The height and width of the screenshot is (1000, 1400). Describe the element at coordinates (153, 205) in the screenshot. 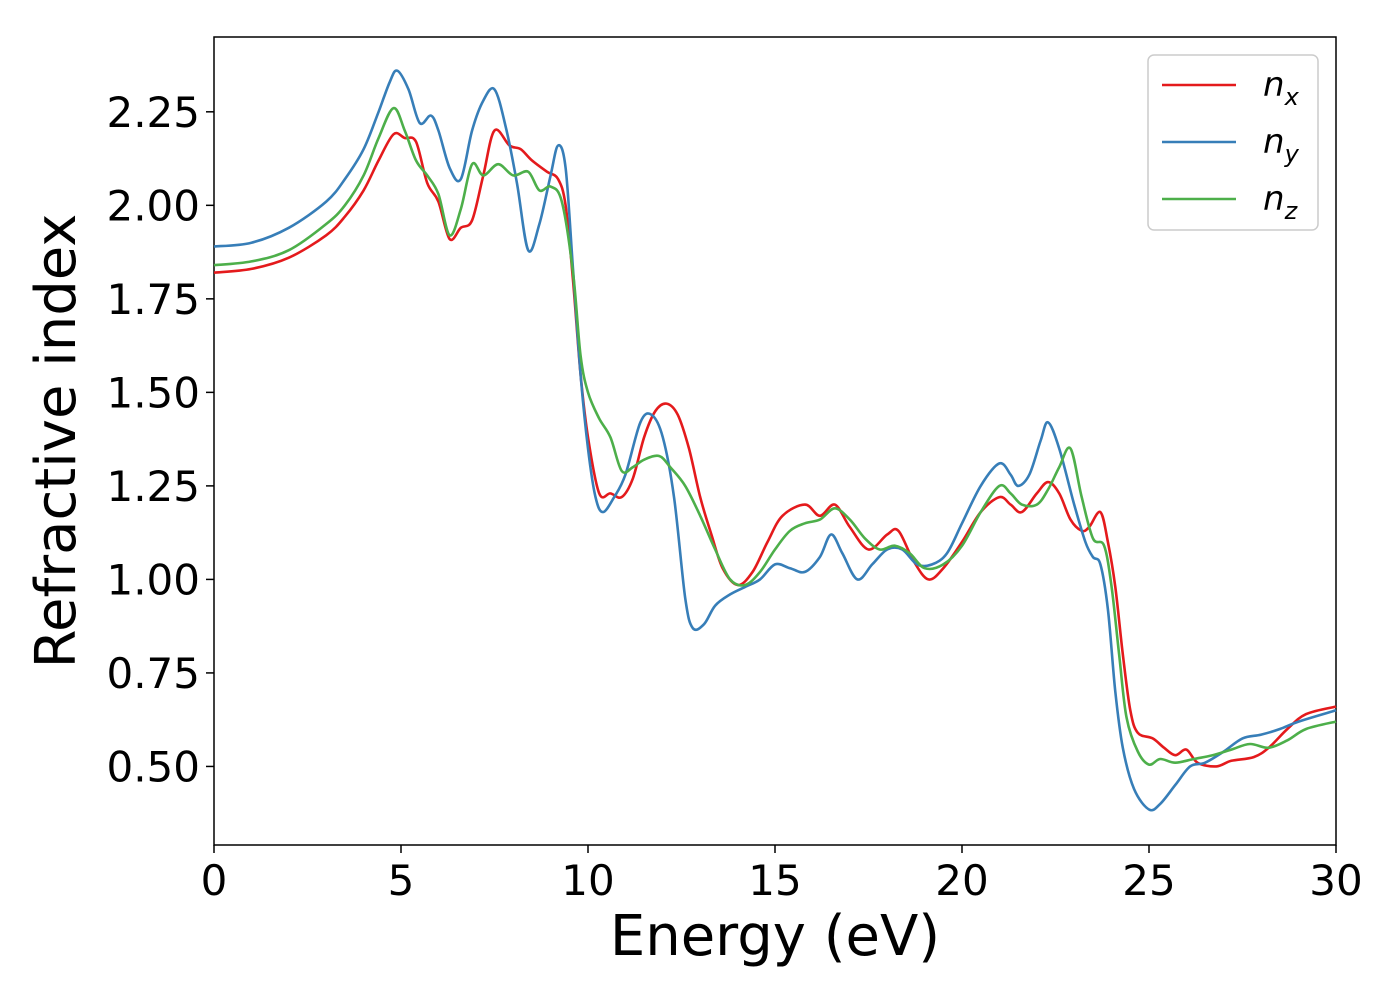

I see `y-tick-label: 2.00` at that location.